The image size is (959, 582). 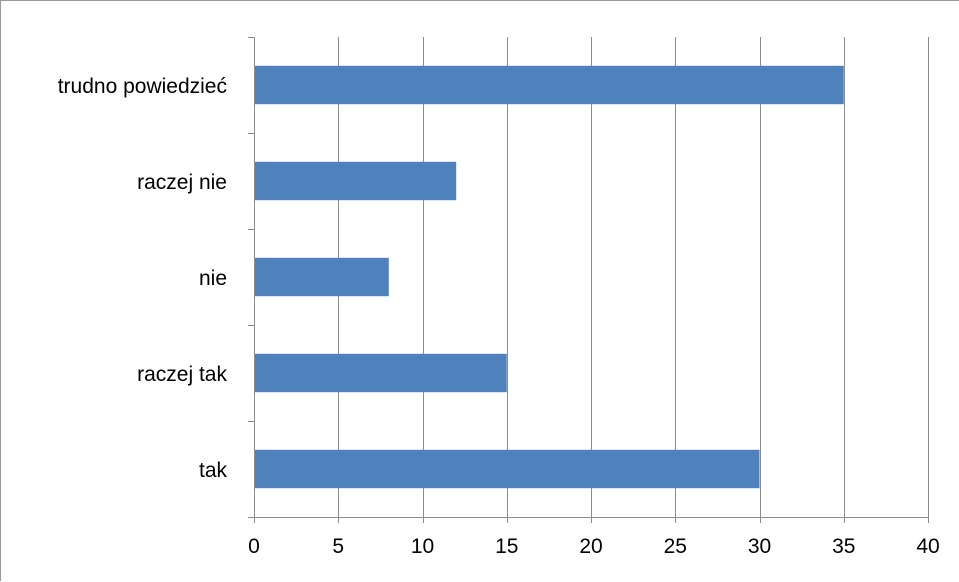 What do you see at coordinates (213, 470) in the screenshot?
I see `category-label: tak` at bounding box center [213, 470].